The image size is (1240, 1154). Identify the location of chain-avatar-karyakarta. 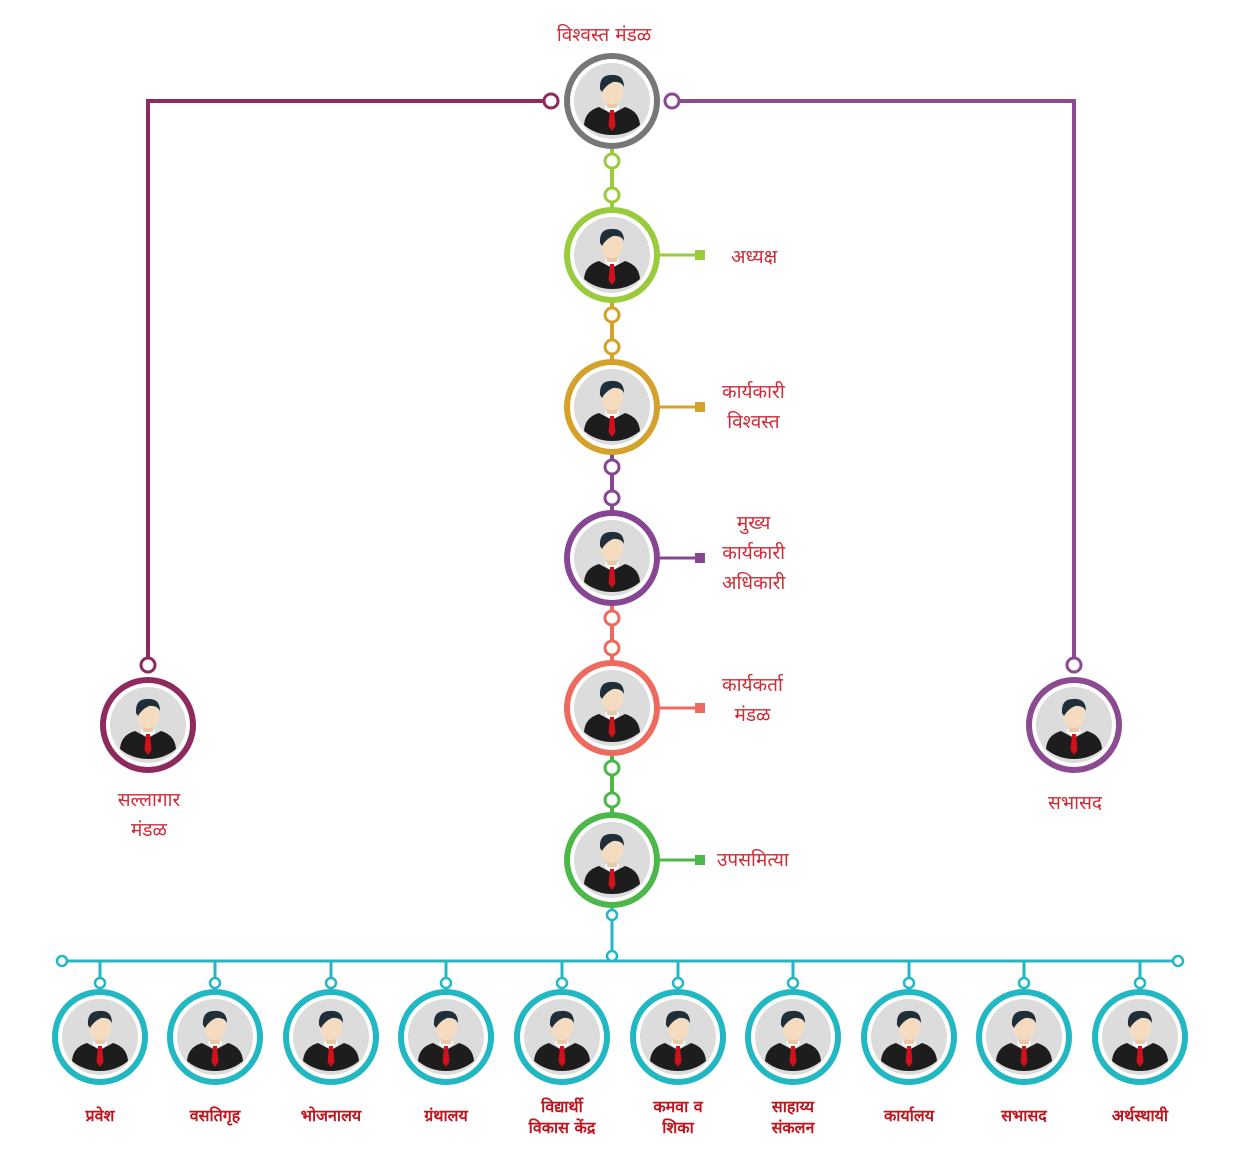
(612, 708).